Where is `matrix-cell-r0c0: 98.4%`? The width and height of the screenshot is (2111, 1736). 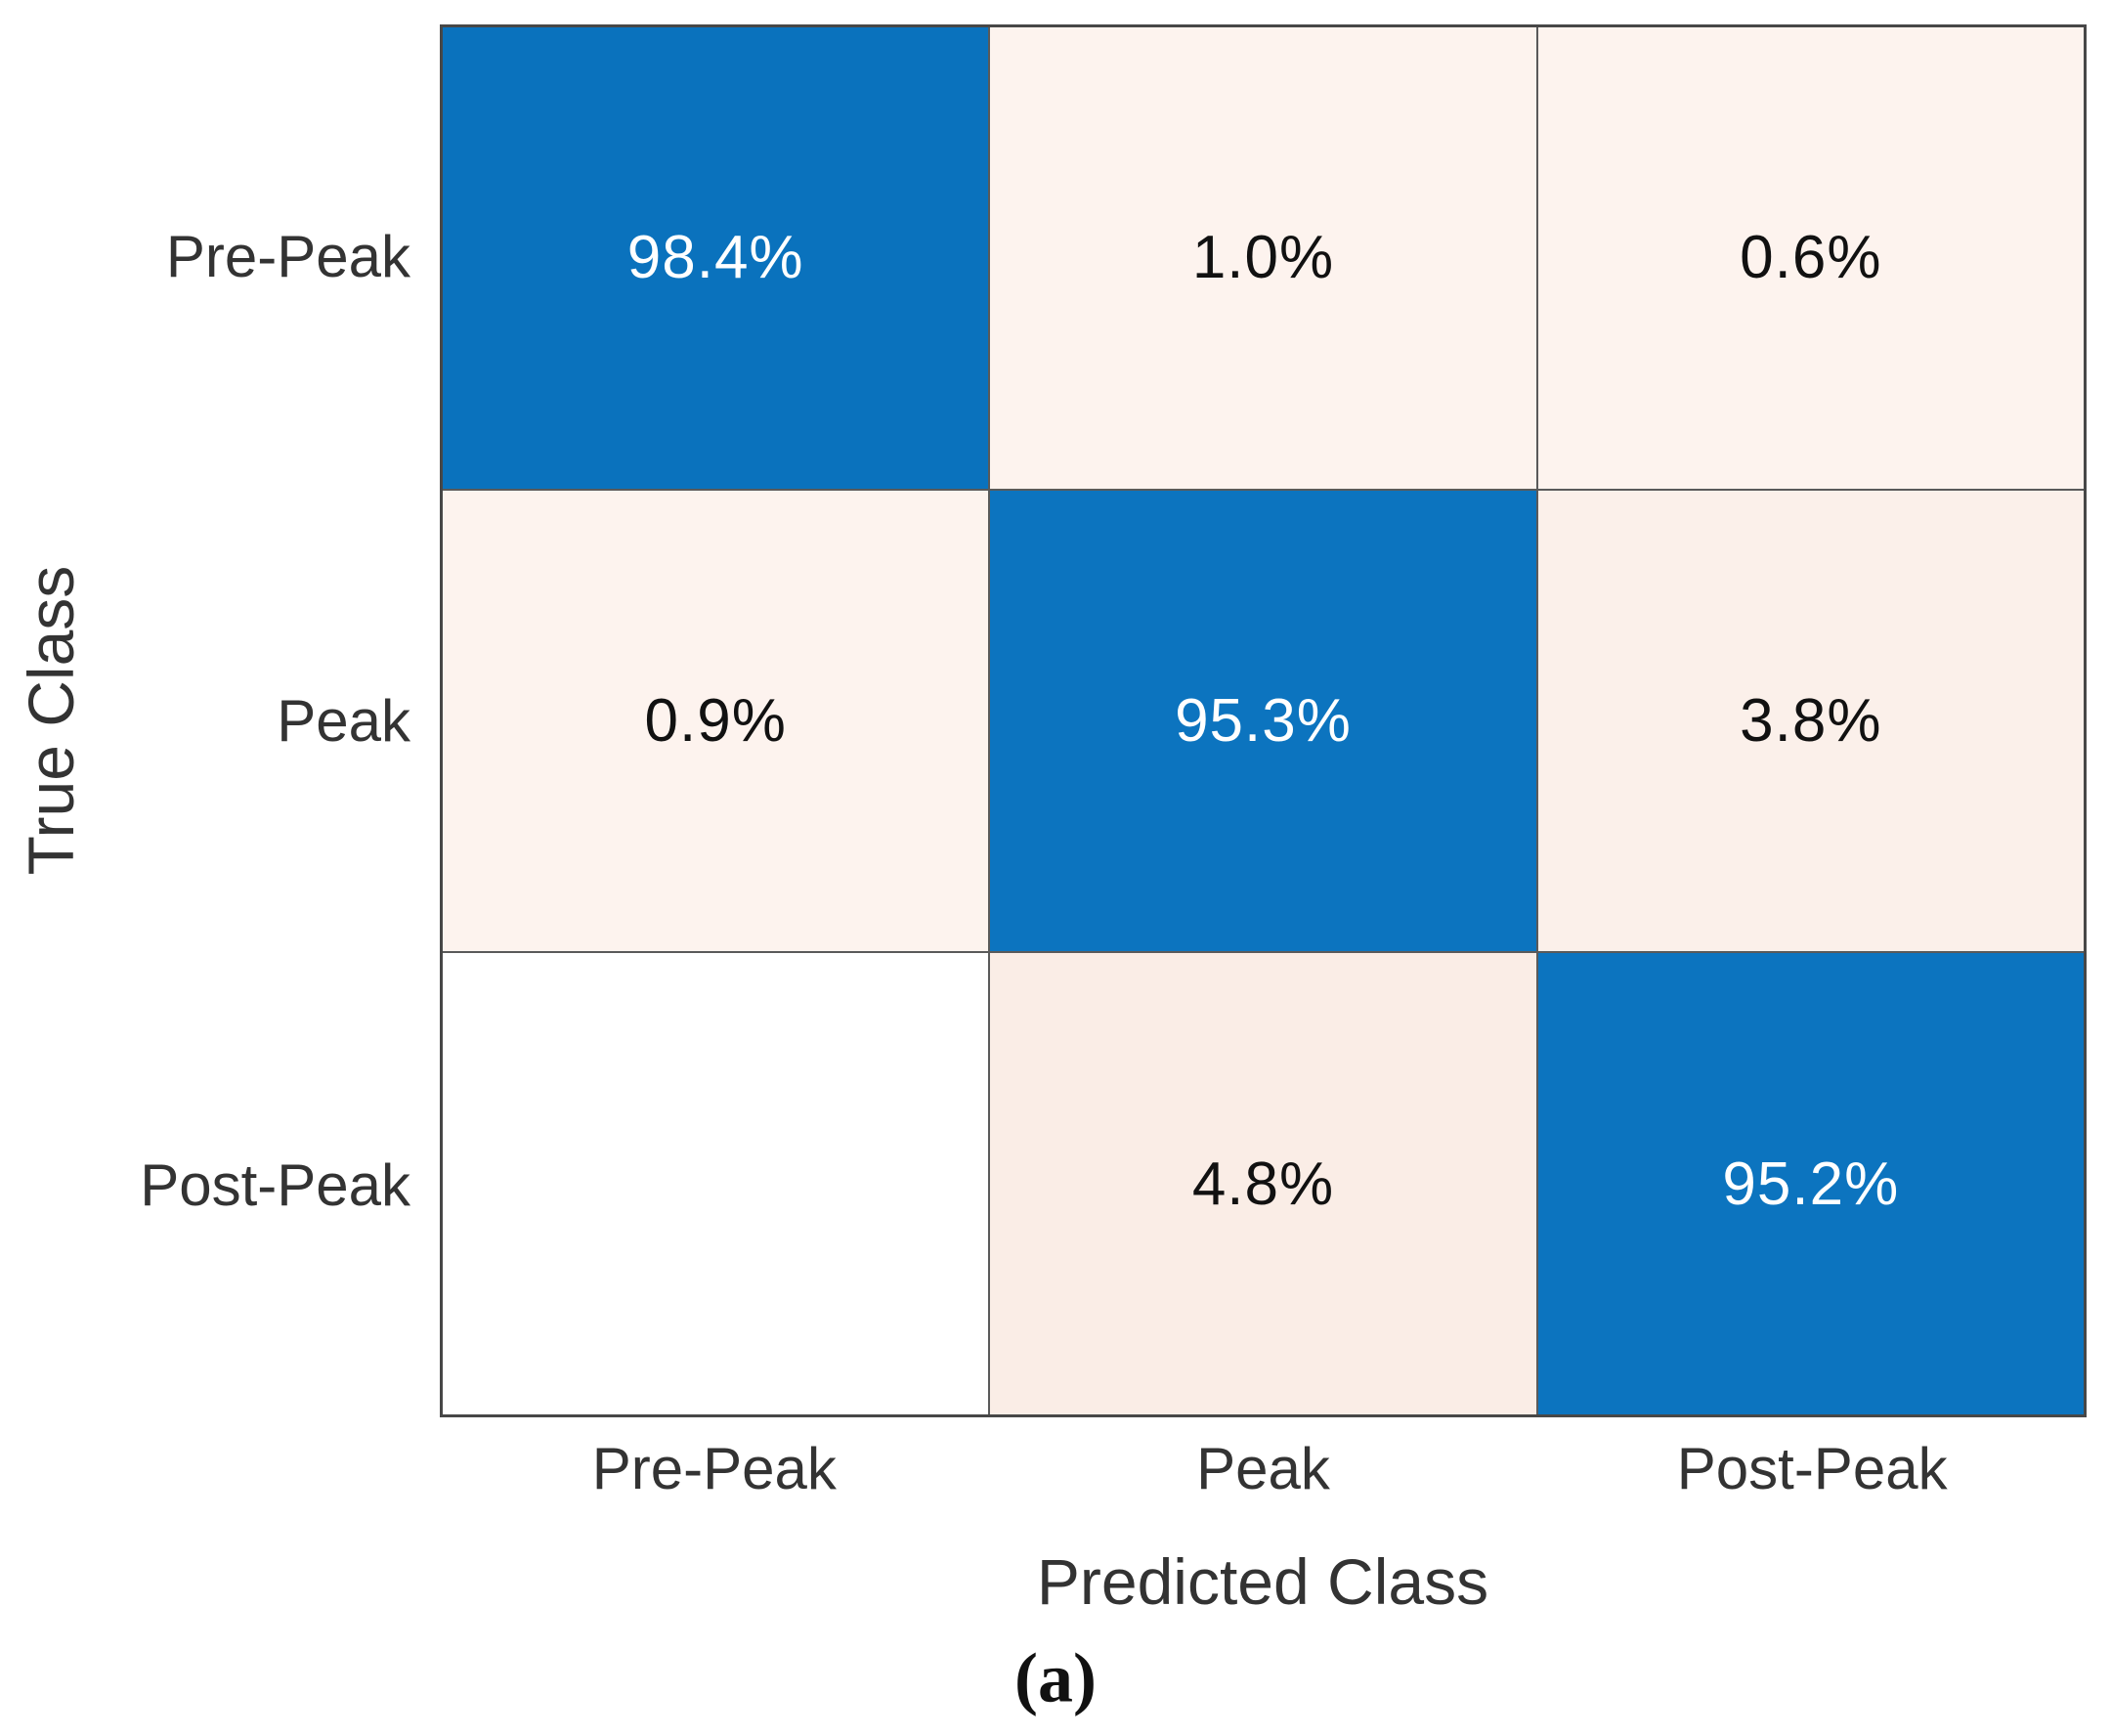
matrix-cell-r0c0: 98.4% is located at coordinates (716, 258).